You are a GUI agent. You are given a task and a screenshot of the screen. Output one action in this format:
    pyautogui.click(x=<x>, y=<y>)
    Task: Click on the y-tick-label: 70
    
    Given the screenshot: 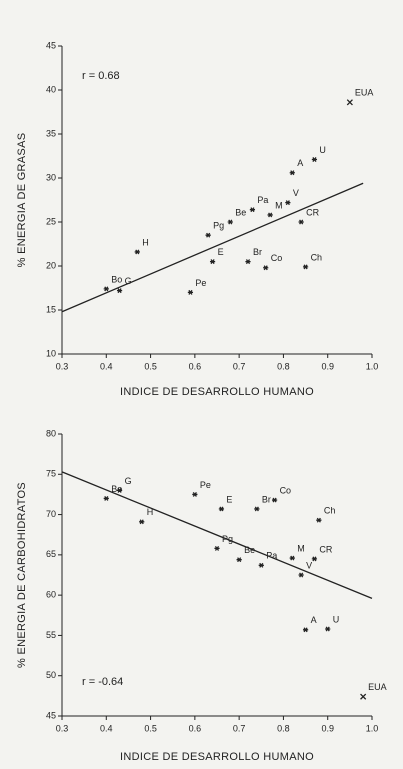 What is the action you would take?
    pyautogui.click(x=51, y=514)
    